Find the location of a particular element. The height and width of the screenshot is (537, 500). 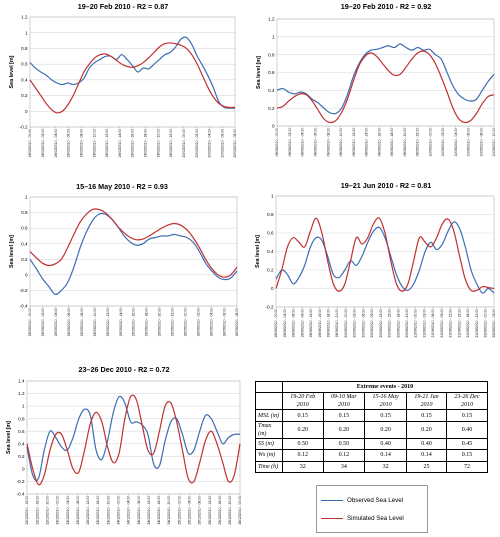

chart-title: 23–26 Dec 2010 - R2 = 0.72 is located at coordinates (124, 369).